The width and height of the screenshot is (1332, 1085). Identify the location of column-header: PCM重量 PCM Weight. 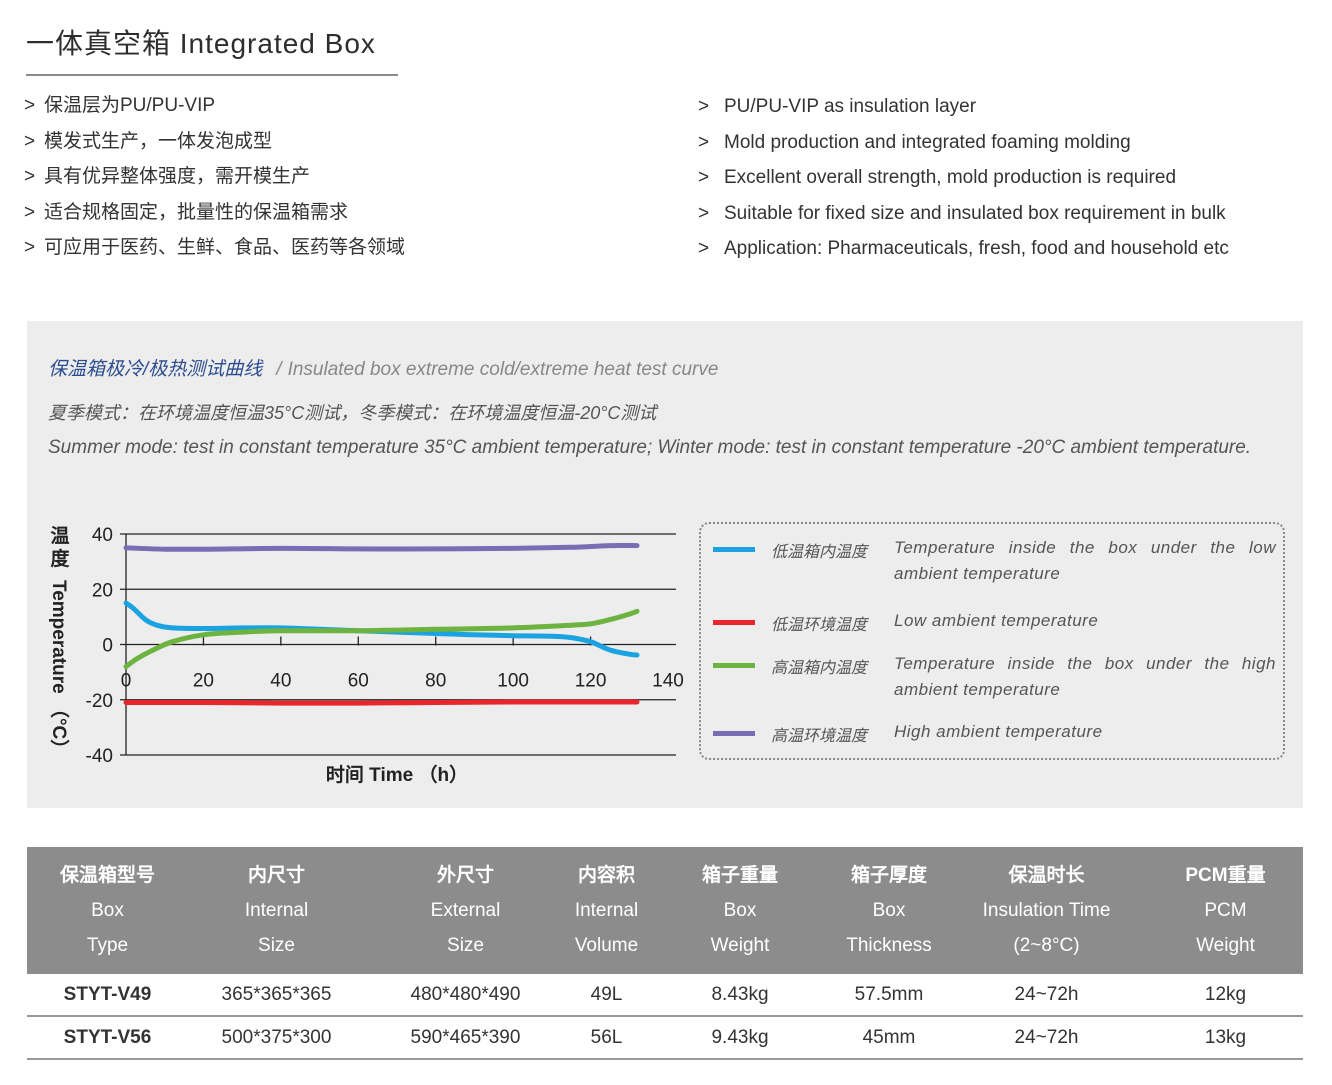
(1225, 910).